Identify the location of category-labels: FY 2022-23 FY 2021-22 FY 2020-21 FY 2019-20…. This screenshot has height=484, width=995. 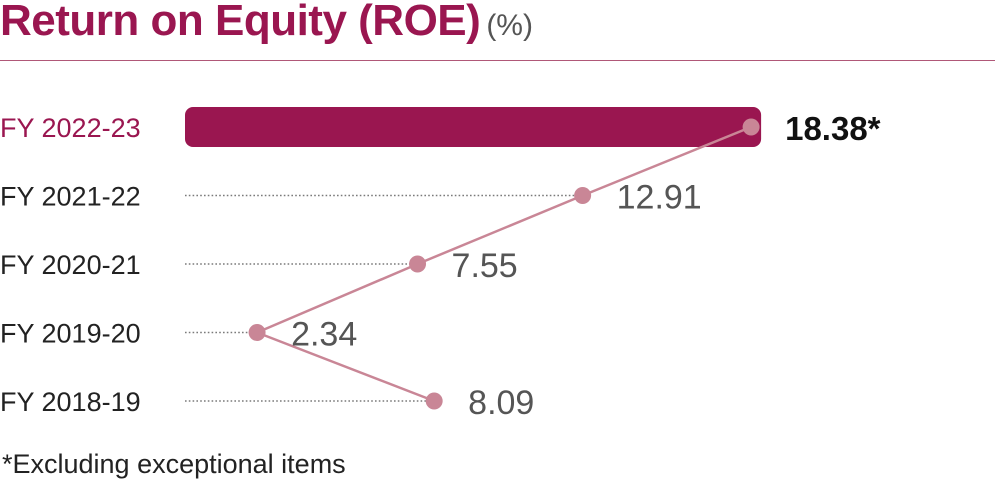
(70, 265).